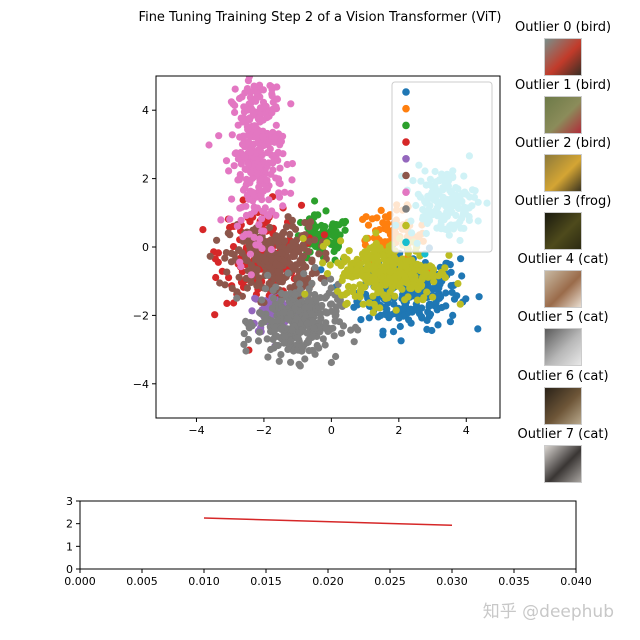 The image size is (640, 640). Describe the element at coordinates (331, 430) in the screenshot. I see `x-tick-label: 0` at that location.